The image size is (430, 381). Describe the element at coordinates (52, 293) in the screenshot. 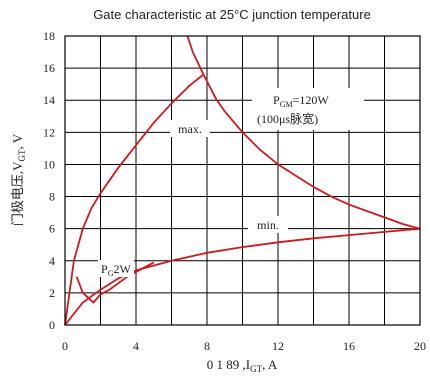

I see `y-tick-label: 2` at that location.